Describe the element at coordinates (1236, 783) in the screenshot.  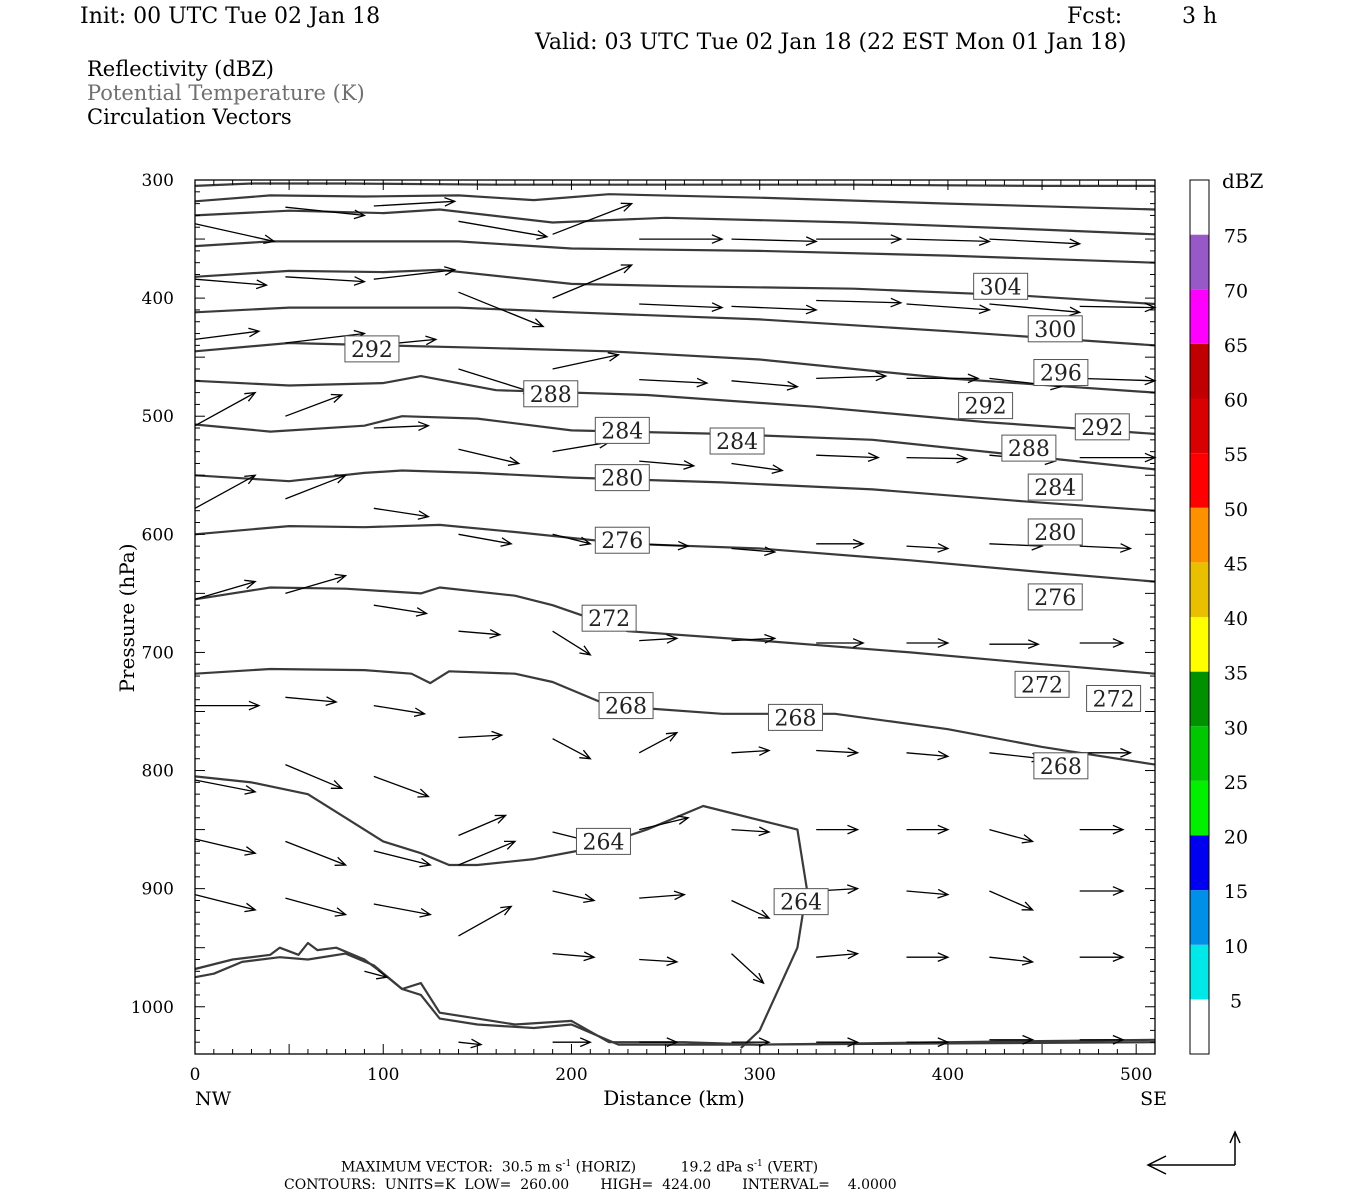
I see `colorbar-level-label: 25` at that location.